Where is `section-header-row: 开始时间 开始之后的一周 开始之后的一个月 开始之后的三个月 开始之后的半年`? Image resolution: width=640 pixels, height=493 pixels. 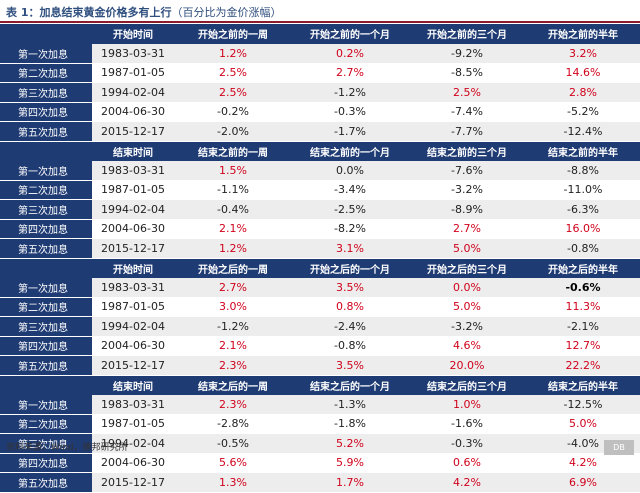
section-header-row: 开始时间 开始之后的一周 开始之后的一个月 开始之后的三个月 开始之后的半年 is located at coordinates (320, 268).